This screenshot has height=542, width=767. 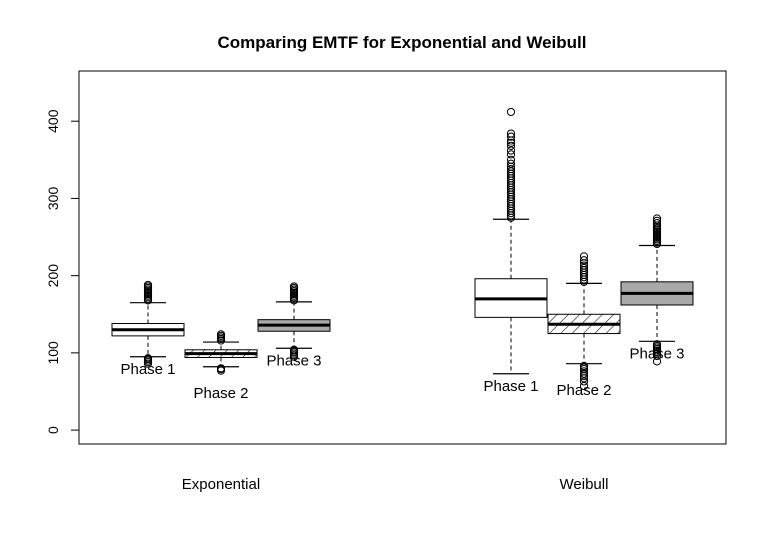 I want to click on group-label-weibull: Weibull, so click(x=584, y=484).